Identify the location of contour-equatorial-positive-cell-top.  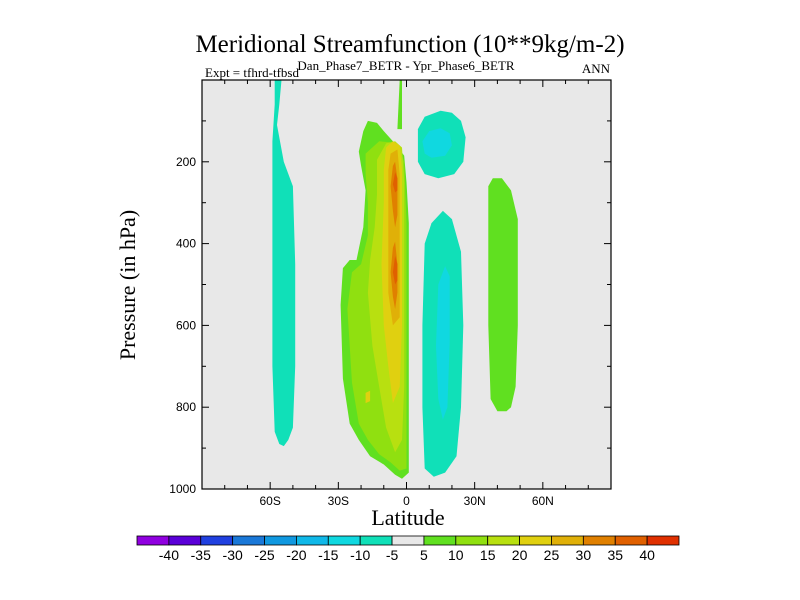
(399, 105).